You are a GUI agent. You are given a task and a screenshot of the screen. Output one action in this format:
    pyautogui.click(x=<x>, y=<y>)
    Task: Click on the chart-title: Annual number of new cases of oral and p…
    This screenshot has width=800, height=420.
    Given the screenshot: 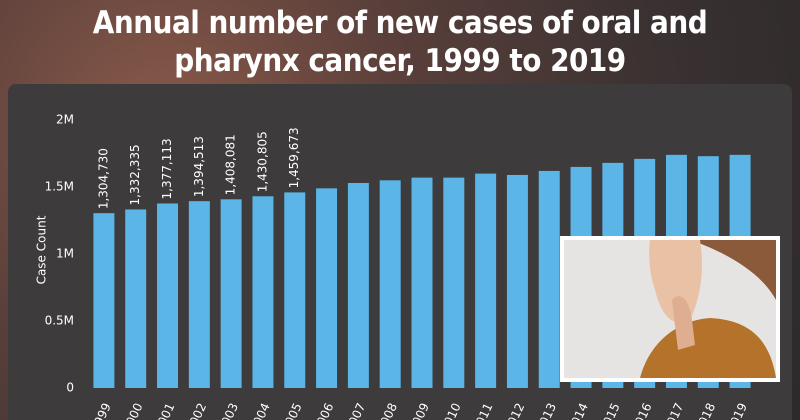 What is the action you would take?
    pyautogui.click(x=400, y=42)
    